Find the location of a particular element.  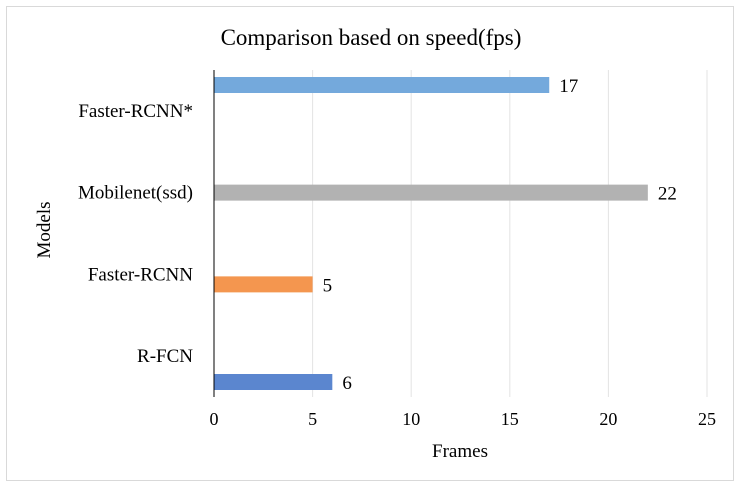

category-label: Faster-RCNN is located at coordinates (140, 274).